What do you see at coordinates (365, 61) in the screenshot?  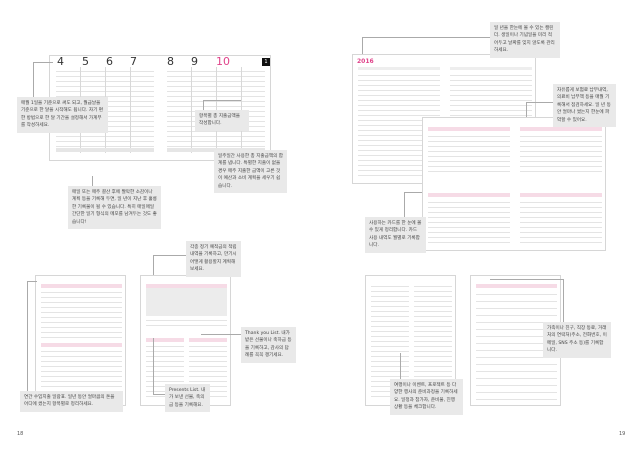 I see `calendar-year: 2016` at bounding box center [365, 61].